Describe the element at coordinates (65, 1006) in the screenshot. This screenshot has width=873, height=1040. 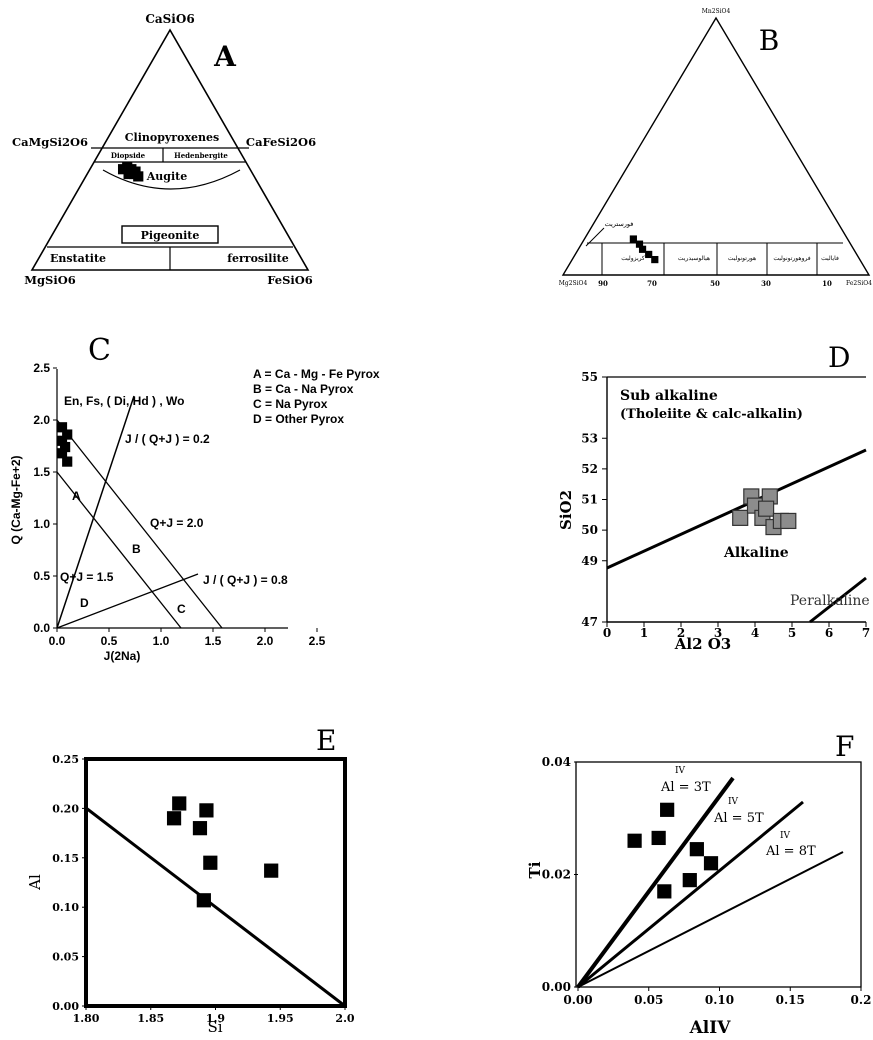
I see `e-y-tick-label: 0.00` at that location.